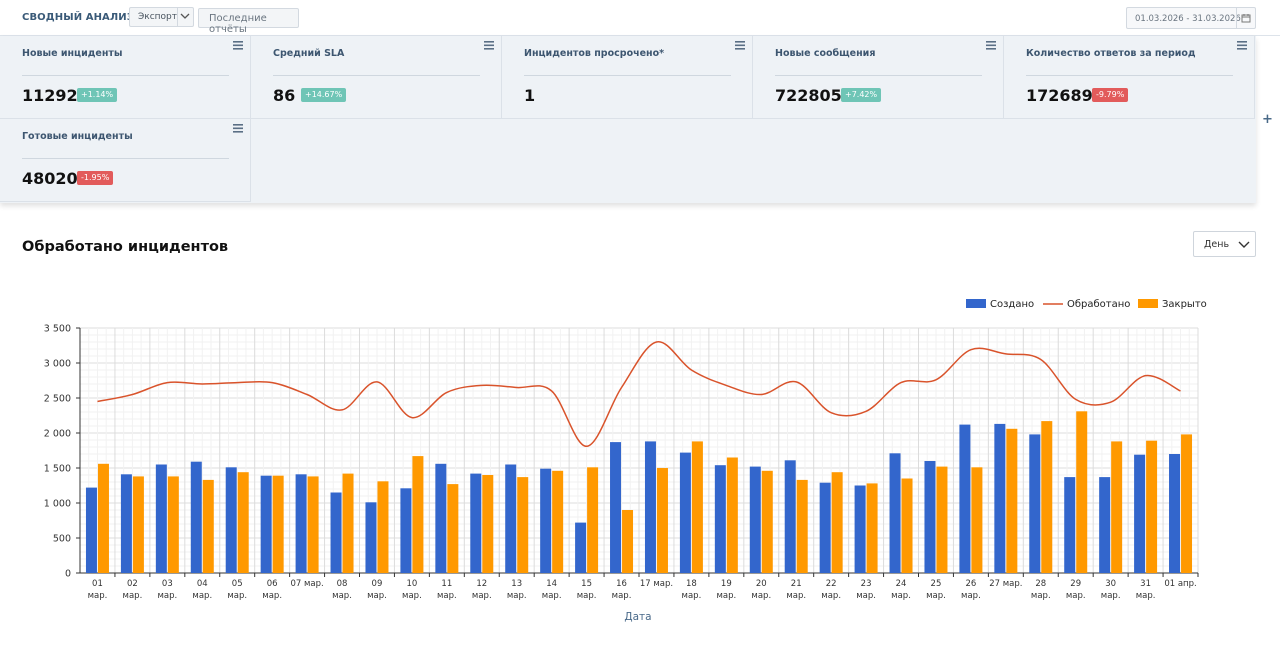 The width and height of the screenshot is (1280, 646). I want to click on date-range-picker: 01.03.2026 - 31.03.2026, so click(1191, 18).